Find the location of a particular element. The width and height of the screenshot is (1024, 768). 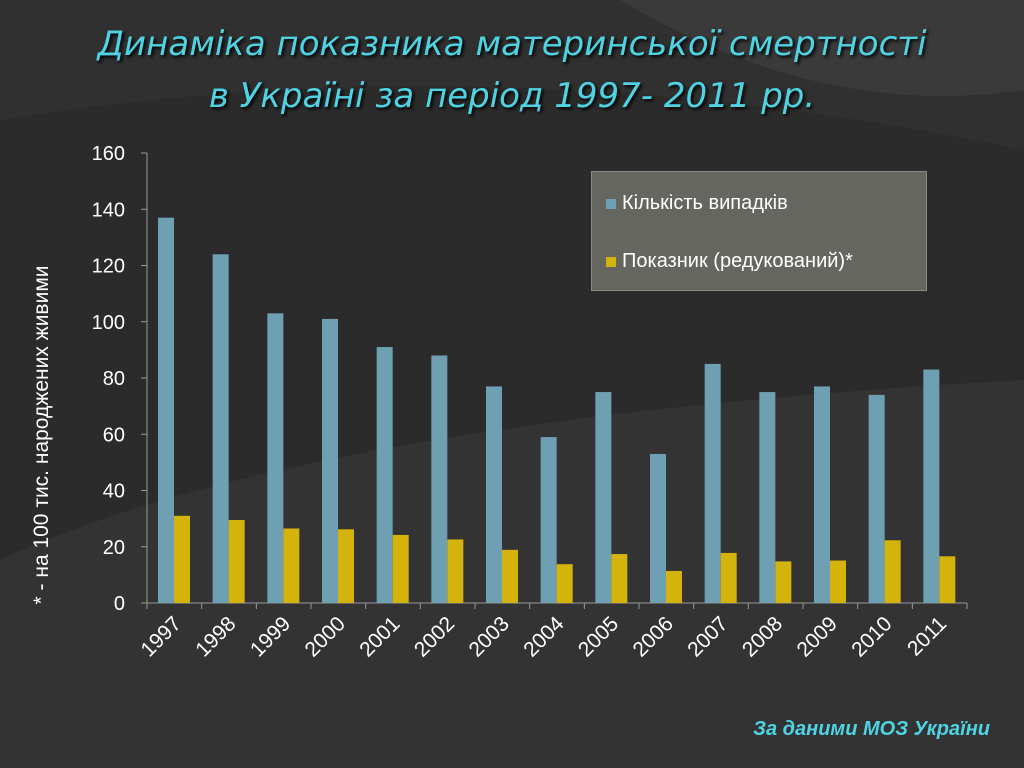

y-tick-label: 120 is located at coordinates (108, 267).